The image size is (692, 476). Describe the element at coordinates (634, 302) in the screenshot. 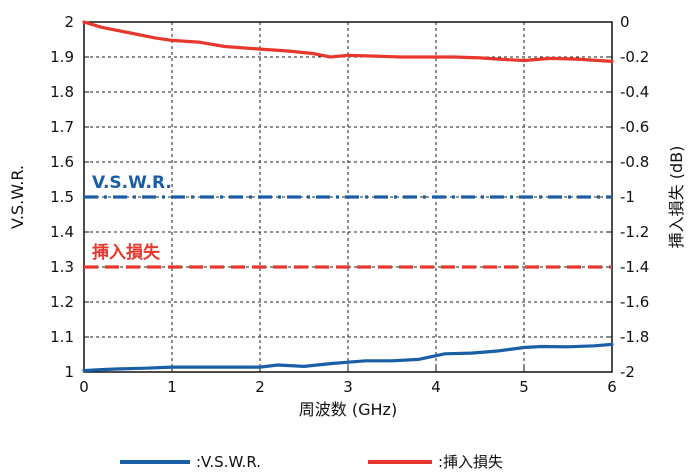

I see `y-right-tick-label: -1.6` at that location.